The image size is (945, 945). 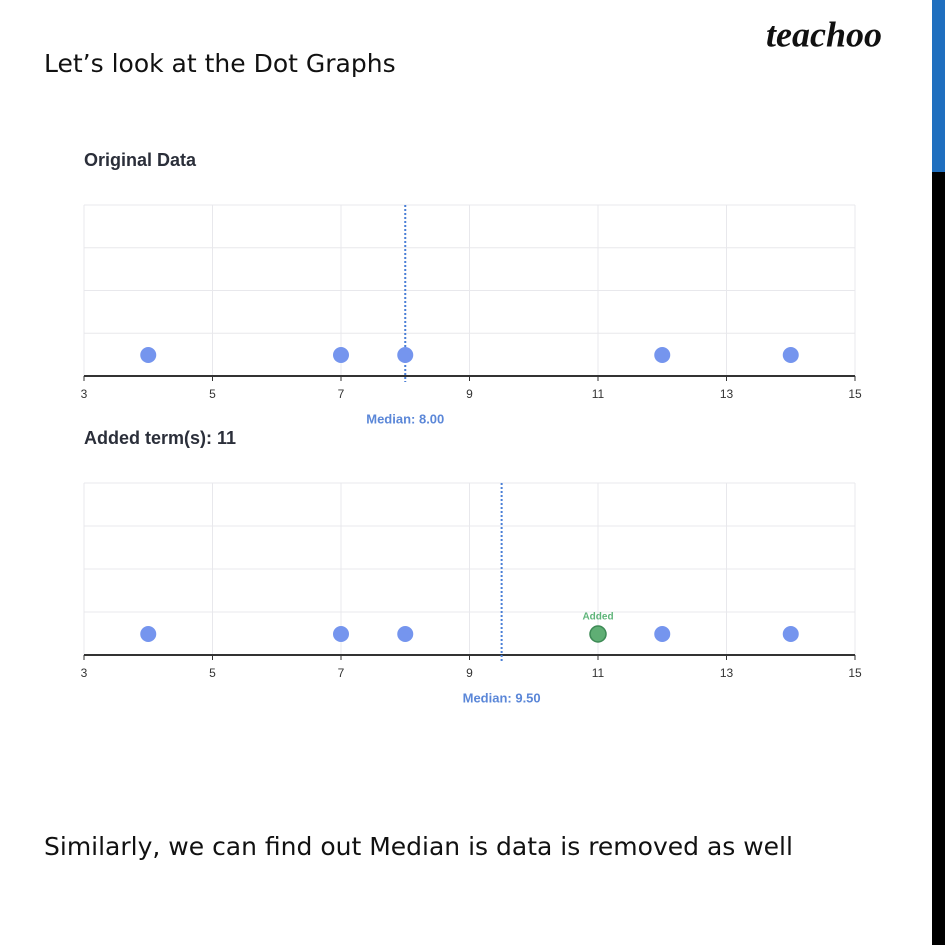 I want to click on added-label: Added, so click(x=597, y=617).